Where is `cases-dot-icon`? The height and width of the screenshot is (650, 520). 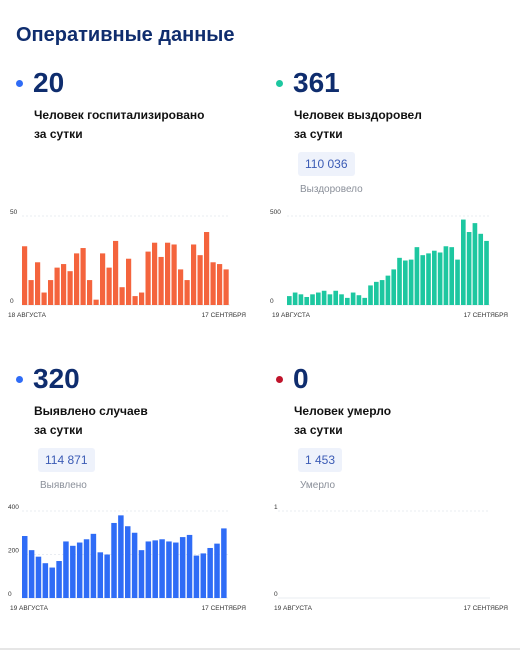 cases-dot-icon is located at coordinates (19, 379).